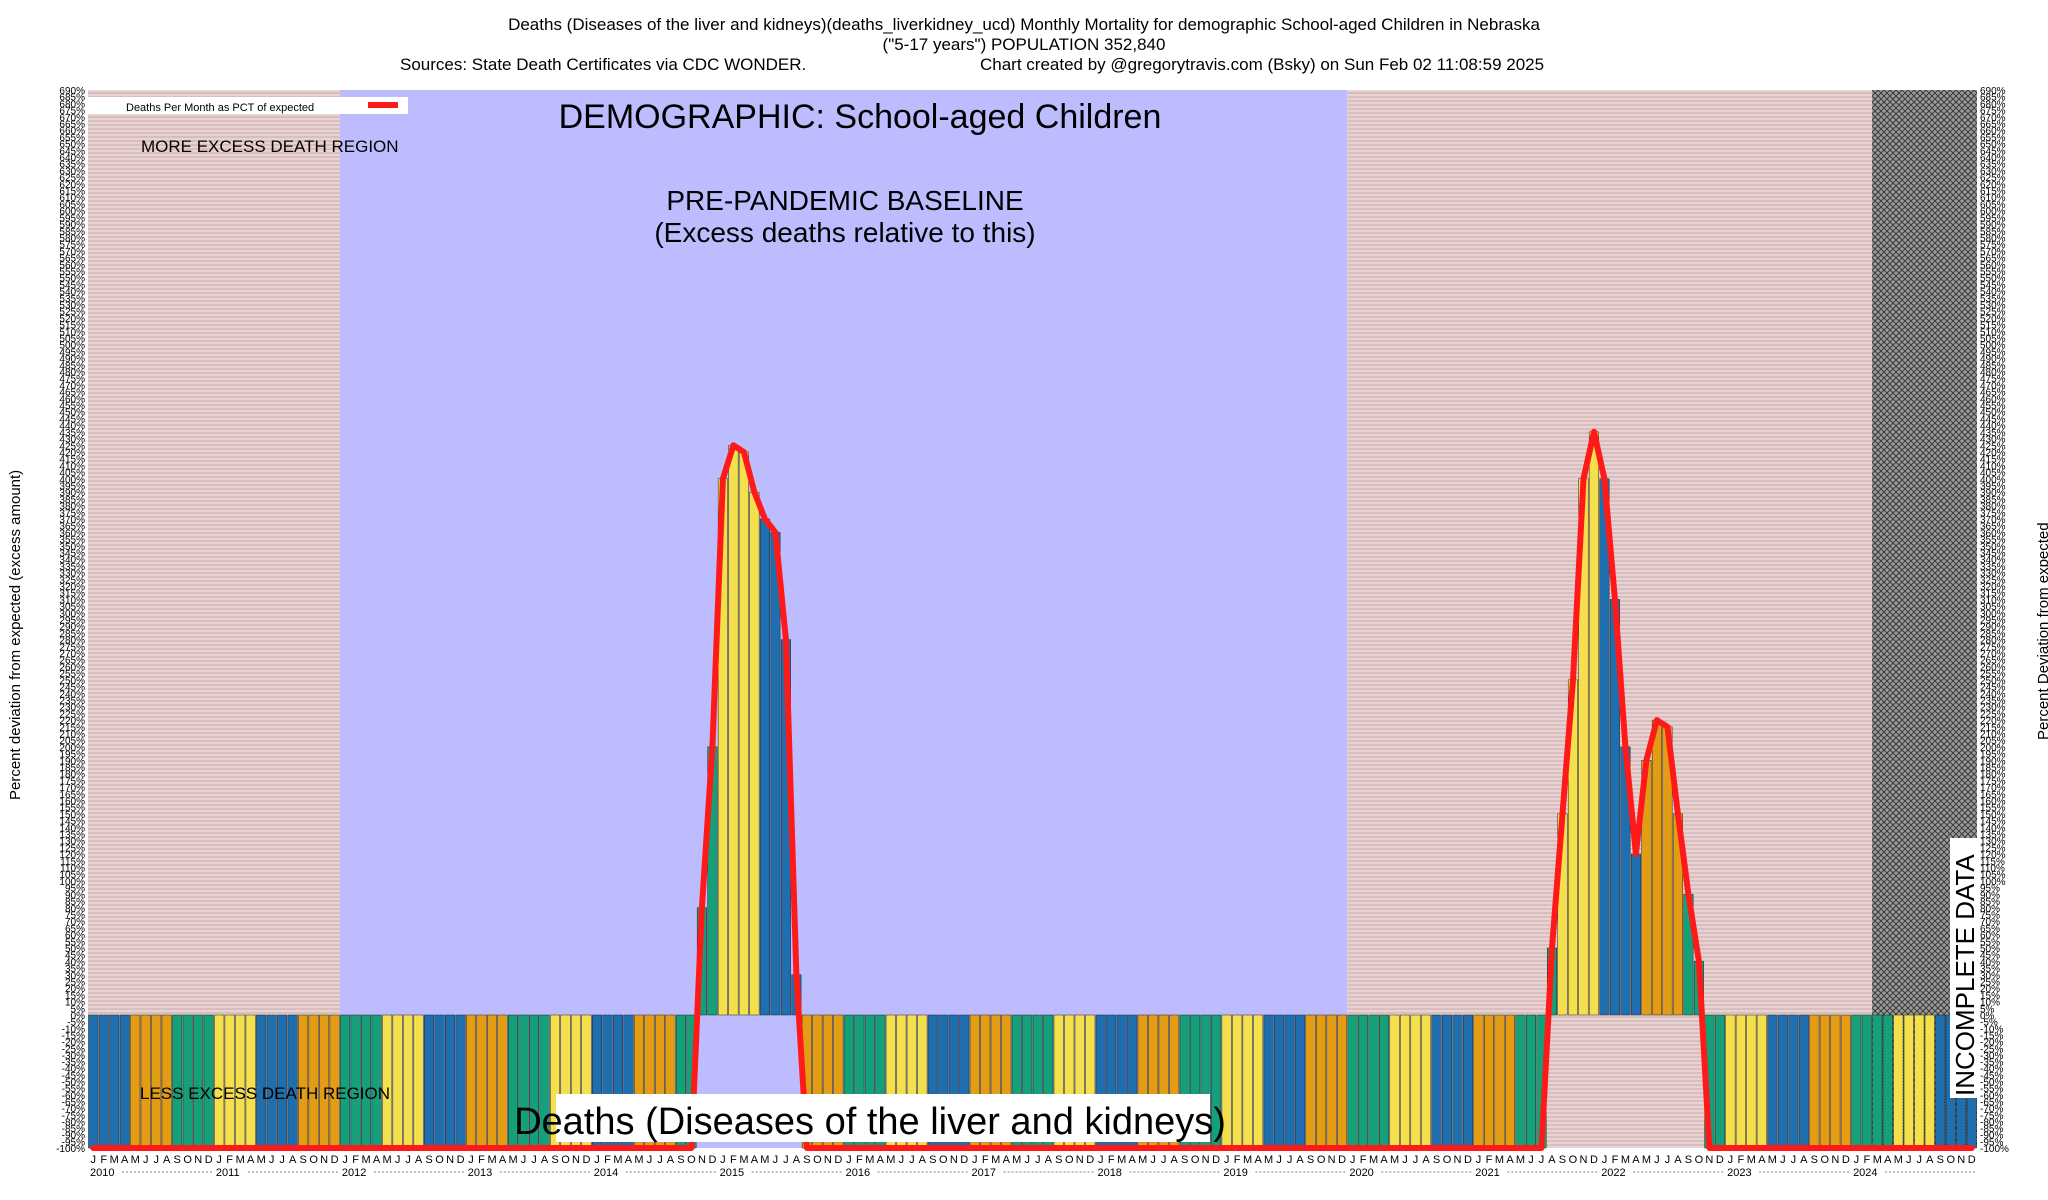 The height and width of the screenshot is (1200, 2048). I want to click on y-tick-label: 280%, so click(1993, 641).